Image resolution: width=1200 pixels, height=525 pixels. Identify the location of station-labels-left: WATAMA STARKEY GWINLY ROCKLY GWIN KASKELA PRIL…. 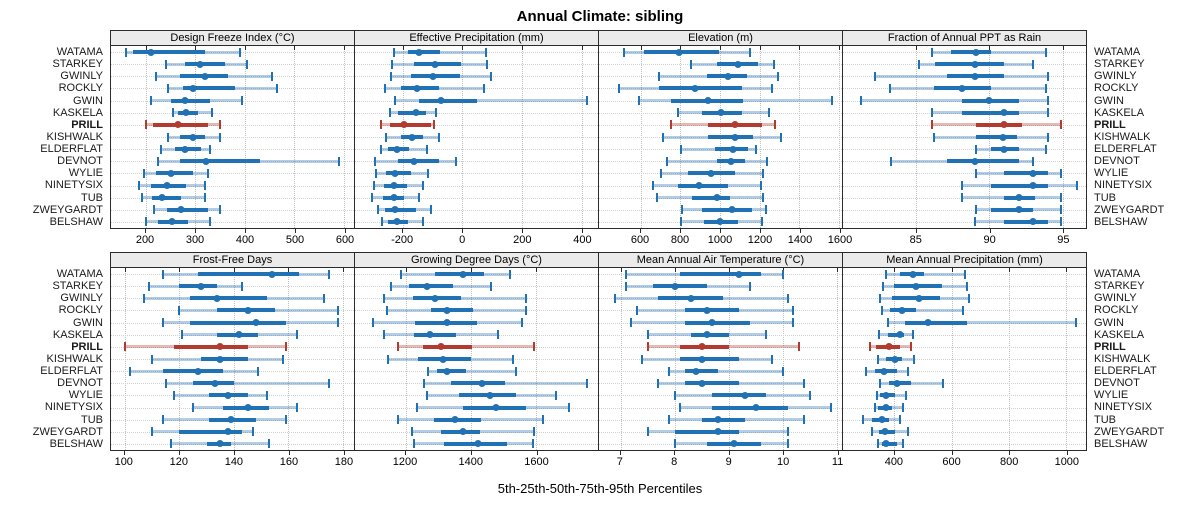
(55, 361).